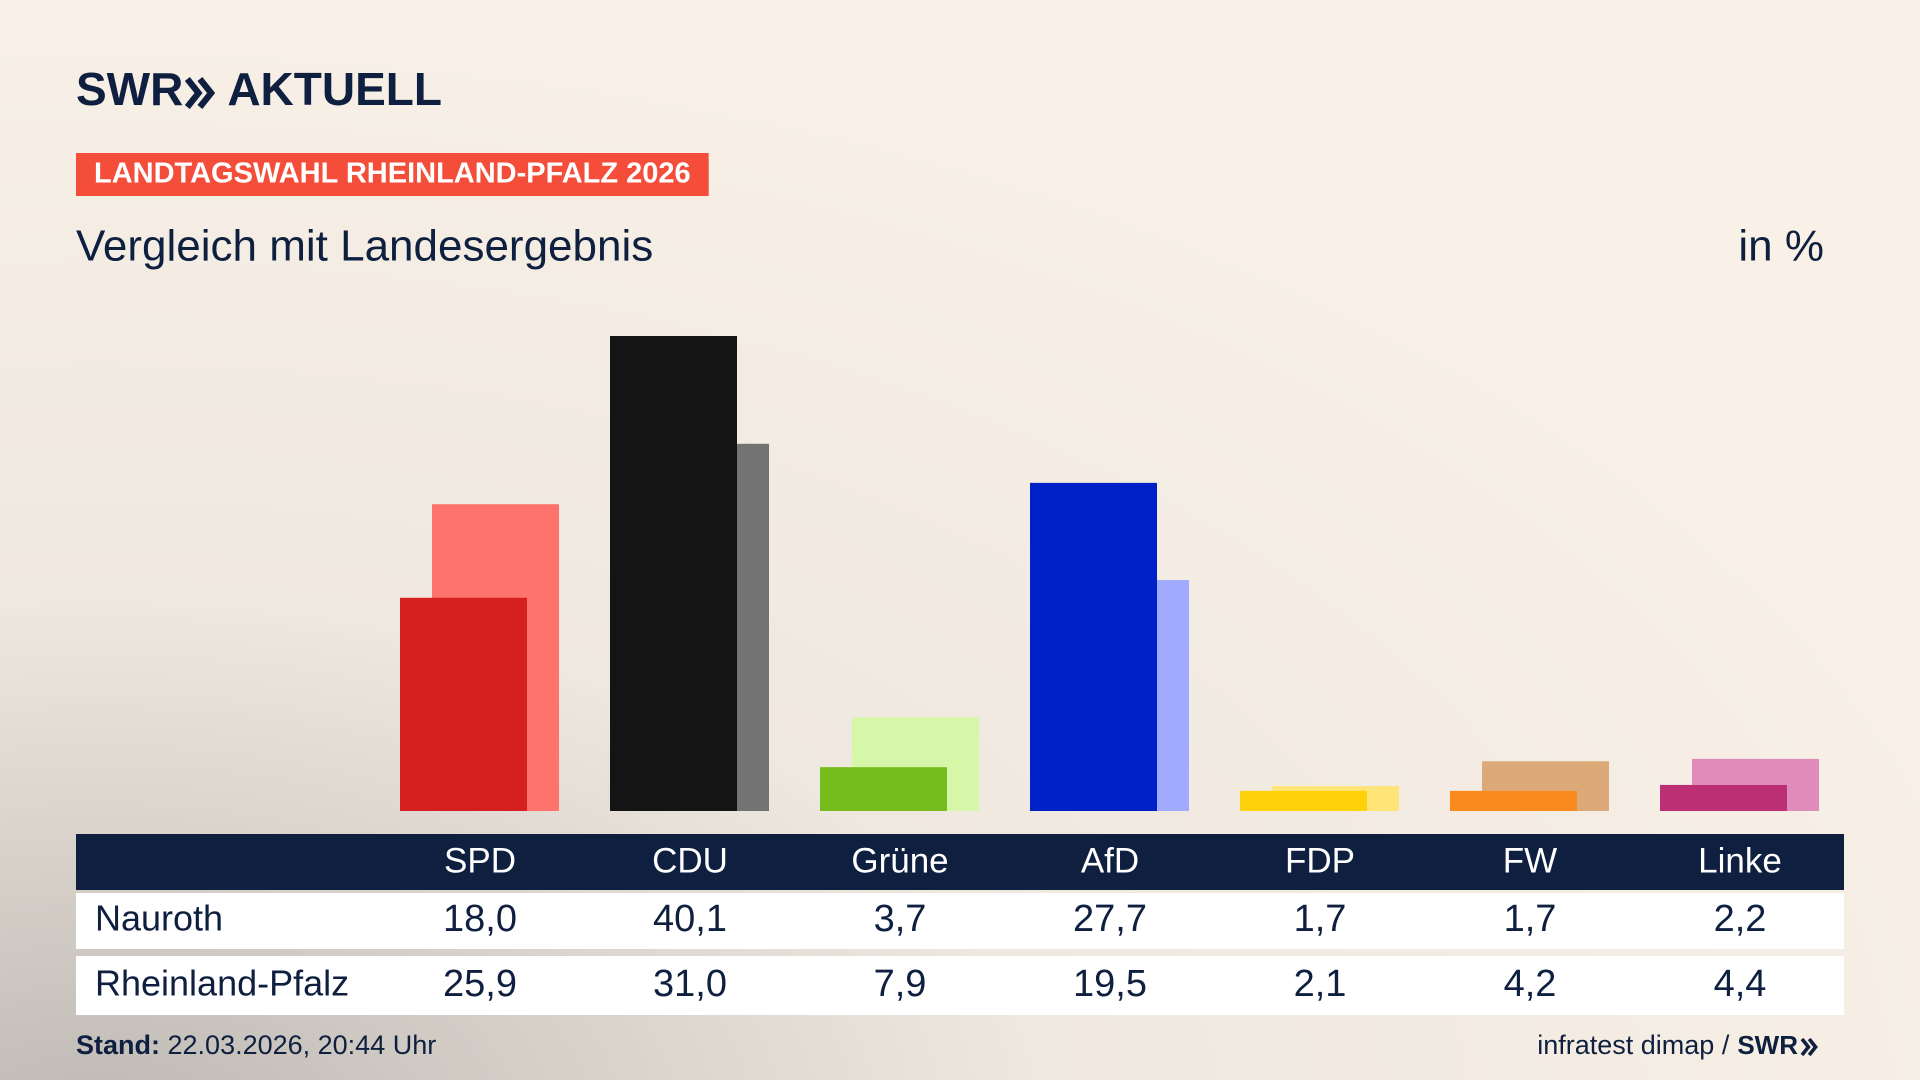 This screenshot has height=1080, width=1920. What do you see at coordinates (1110, 860) in the screenshot?
I see `column-header: AfD` at bounding box center [1110, 860].